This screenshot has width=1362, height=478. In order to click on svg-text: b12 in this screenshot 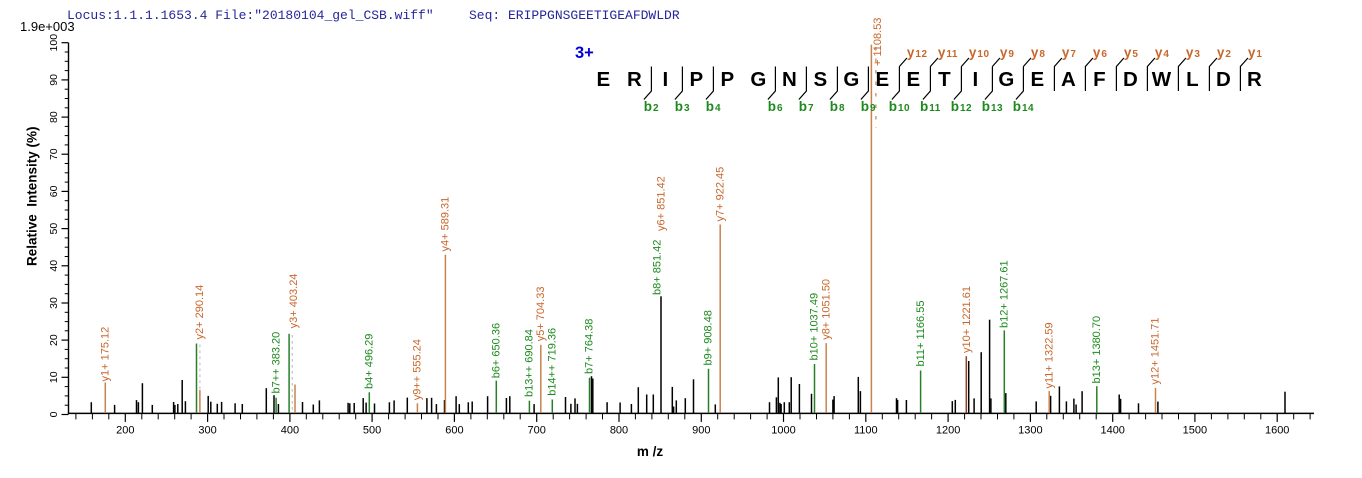, I will do `click(961, 106)`.